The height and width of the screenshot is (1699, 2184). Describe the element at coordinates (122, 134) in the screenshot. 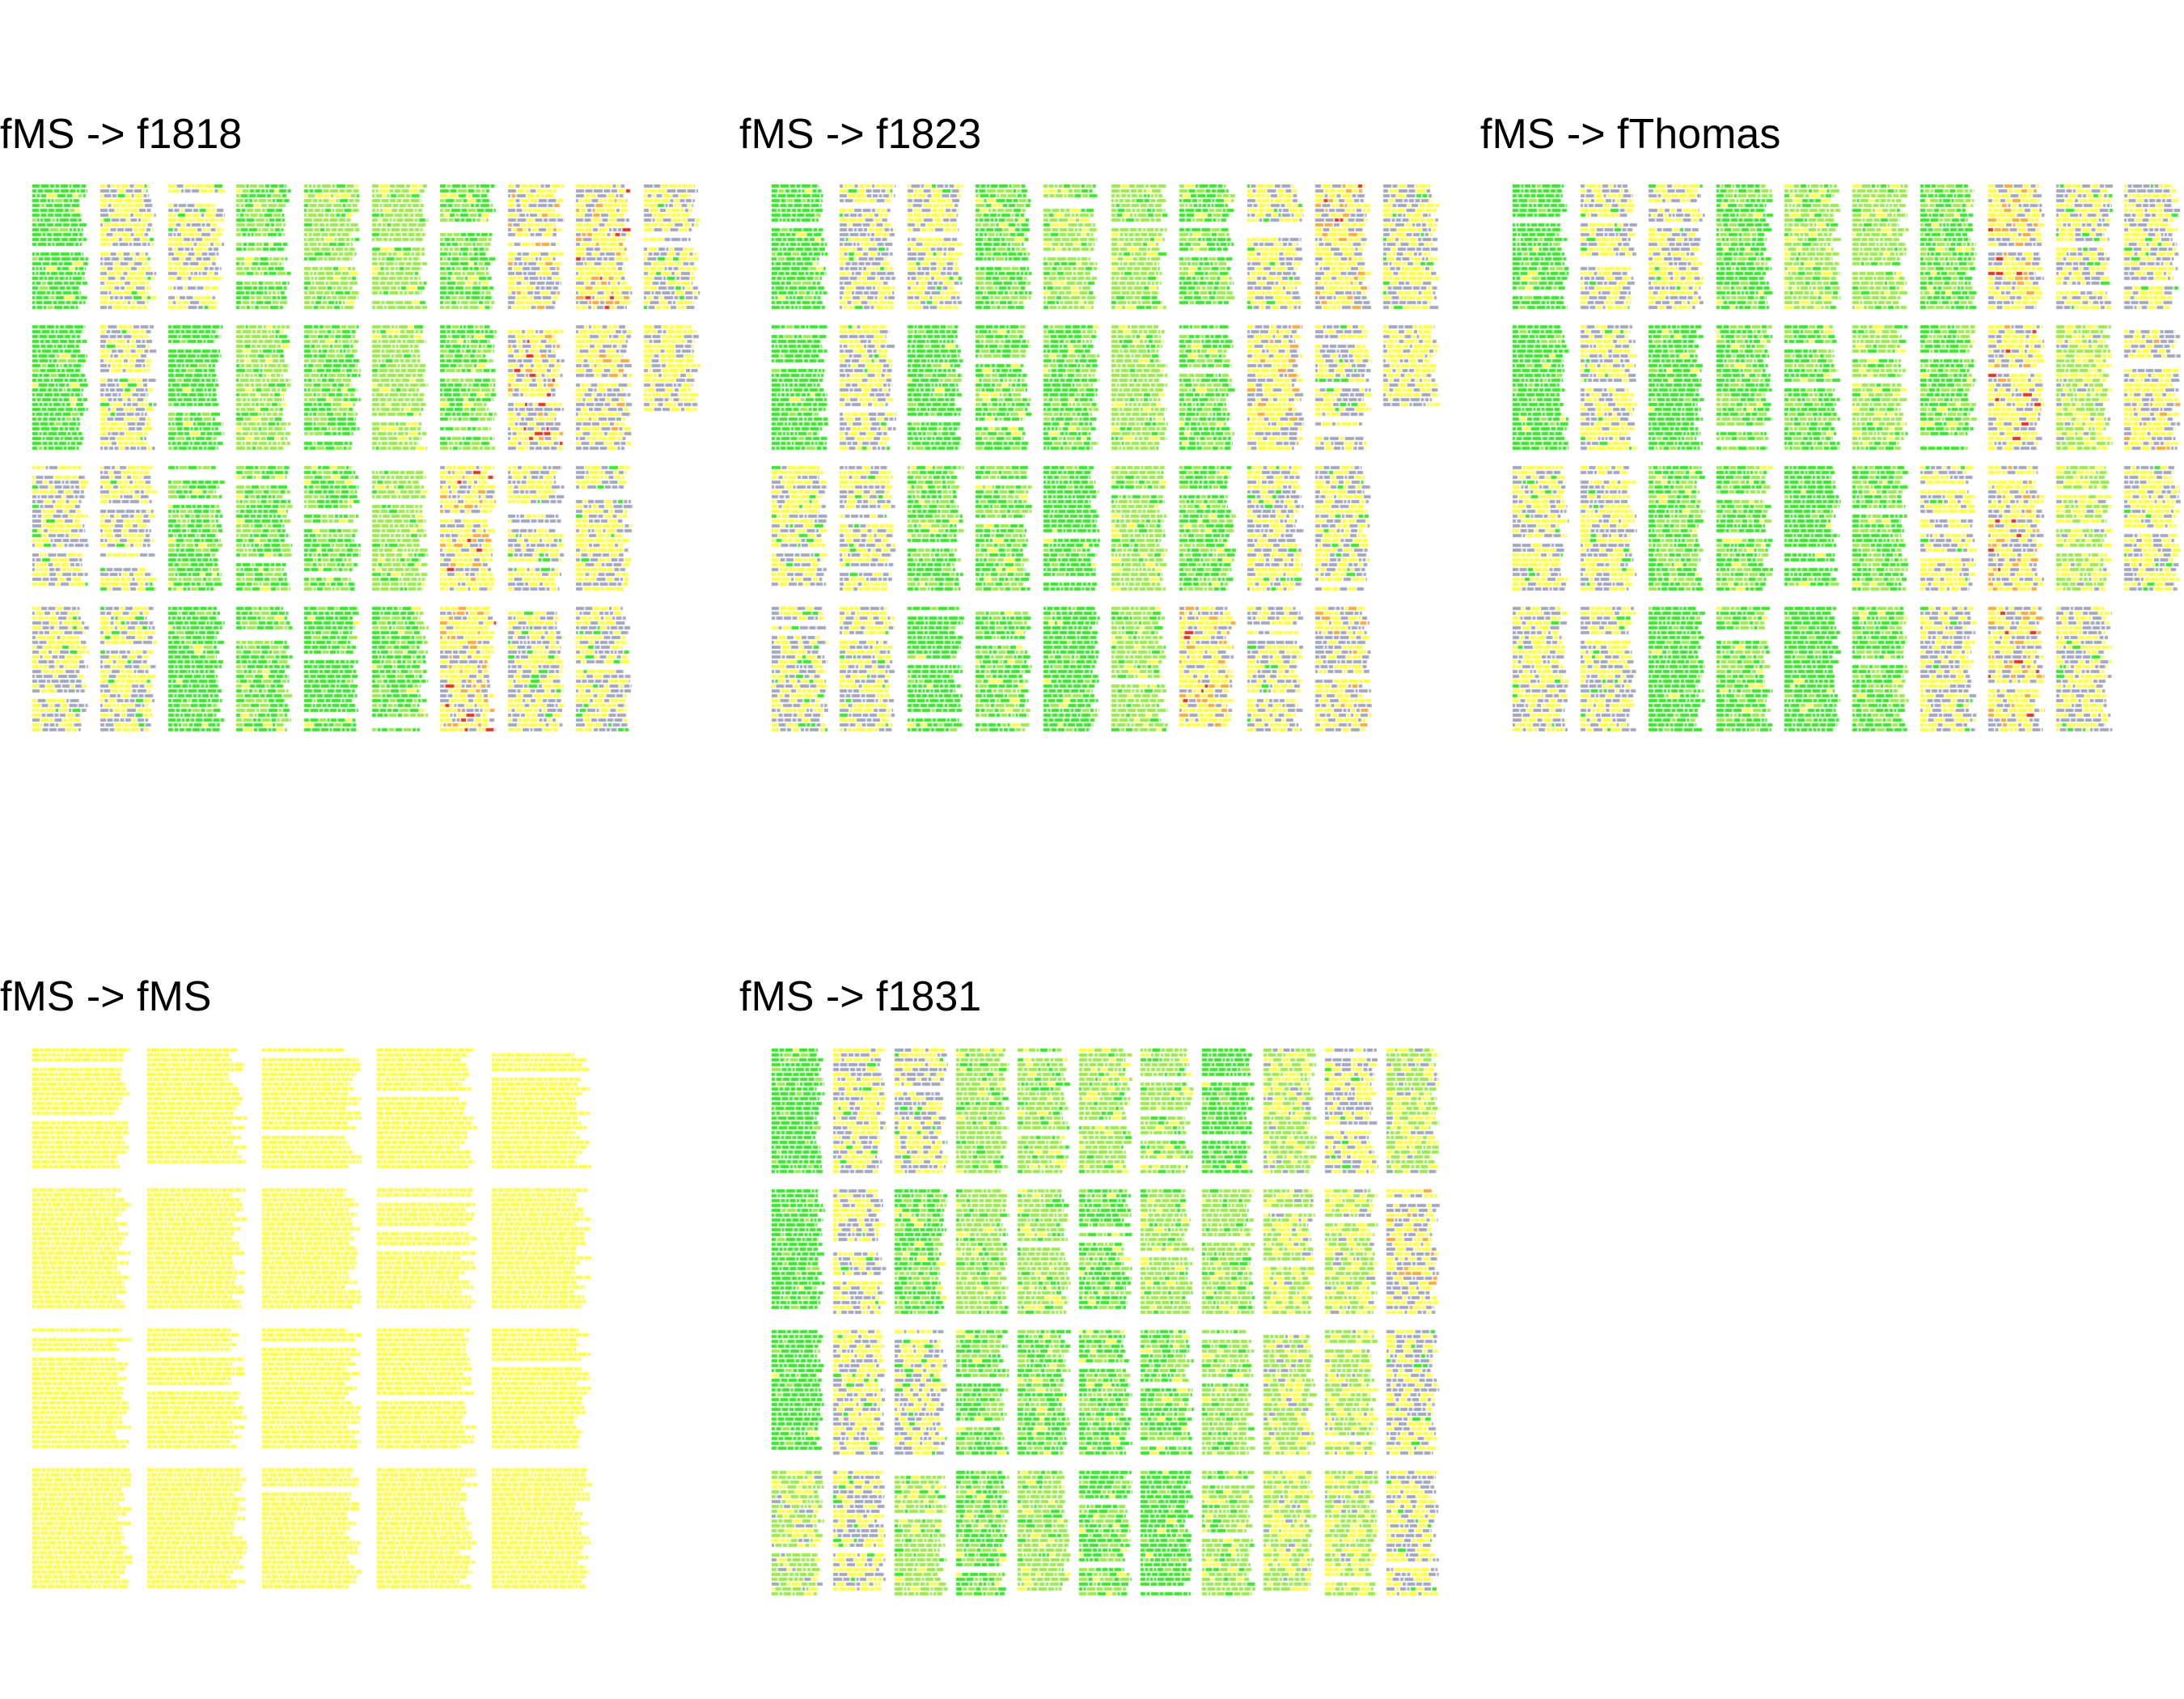

I see `panel-title: fMS -> f1818` at that location.